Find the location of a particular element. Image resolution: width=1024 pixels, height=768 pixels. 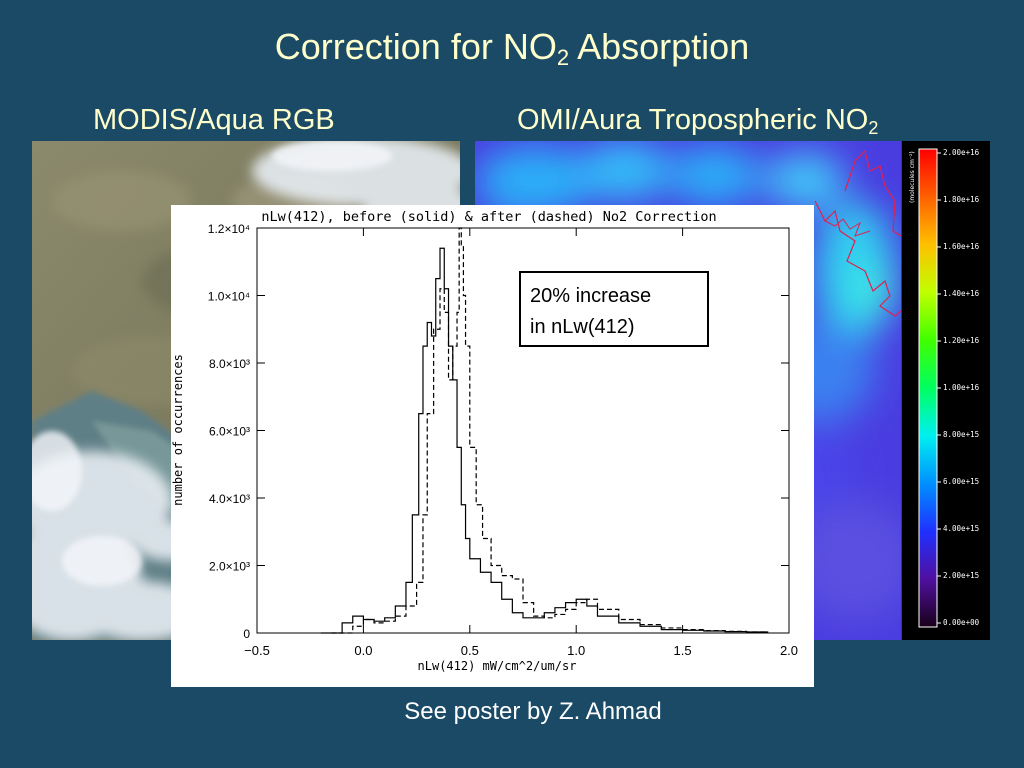

x-tick-label: 2.0 is located at coordinates (789, 650).